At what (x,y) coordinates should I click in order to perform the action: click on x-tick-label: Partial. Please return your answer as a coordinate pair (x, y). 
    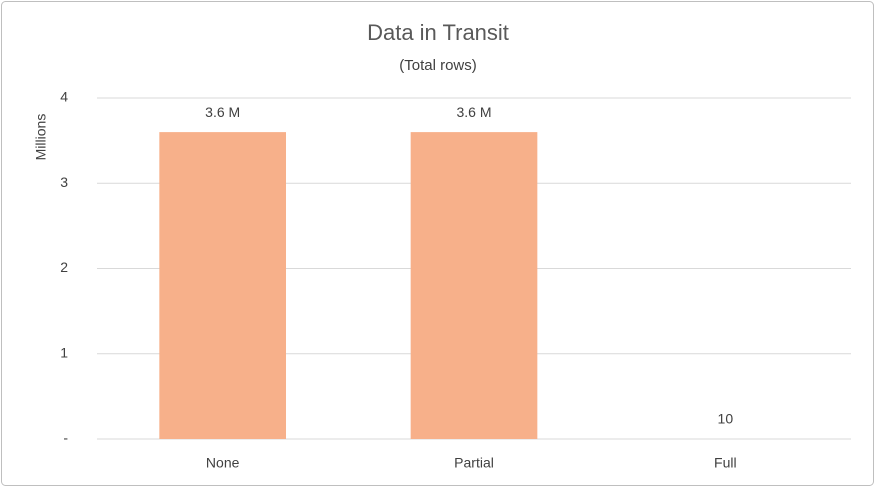
    Looking at the image, I should click on (474, 463).